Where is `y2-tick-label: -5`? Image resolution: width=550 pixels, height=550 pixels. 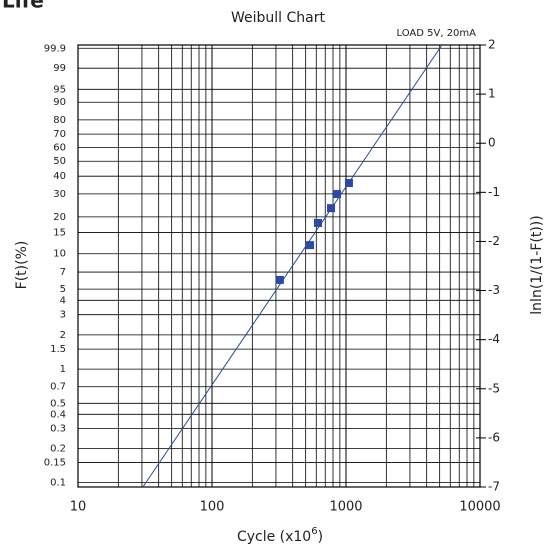 y2-tick-label: -5 is located at coordinates (494, 388).